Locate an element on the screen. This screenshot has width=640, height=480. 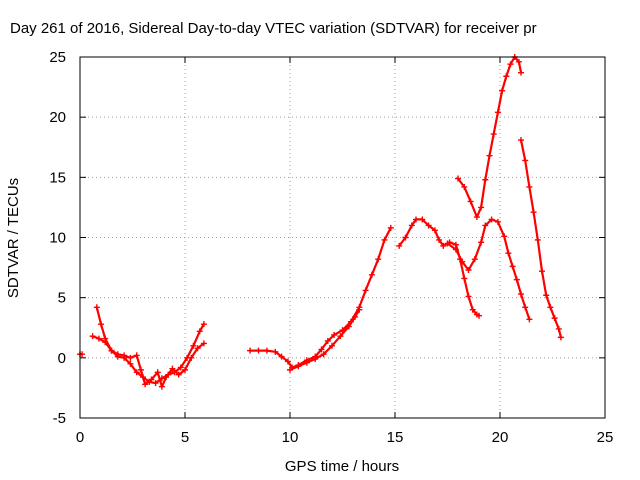
x-tick-label: 5 is located at coordinates (185, 437).